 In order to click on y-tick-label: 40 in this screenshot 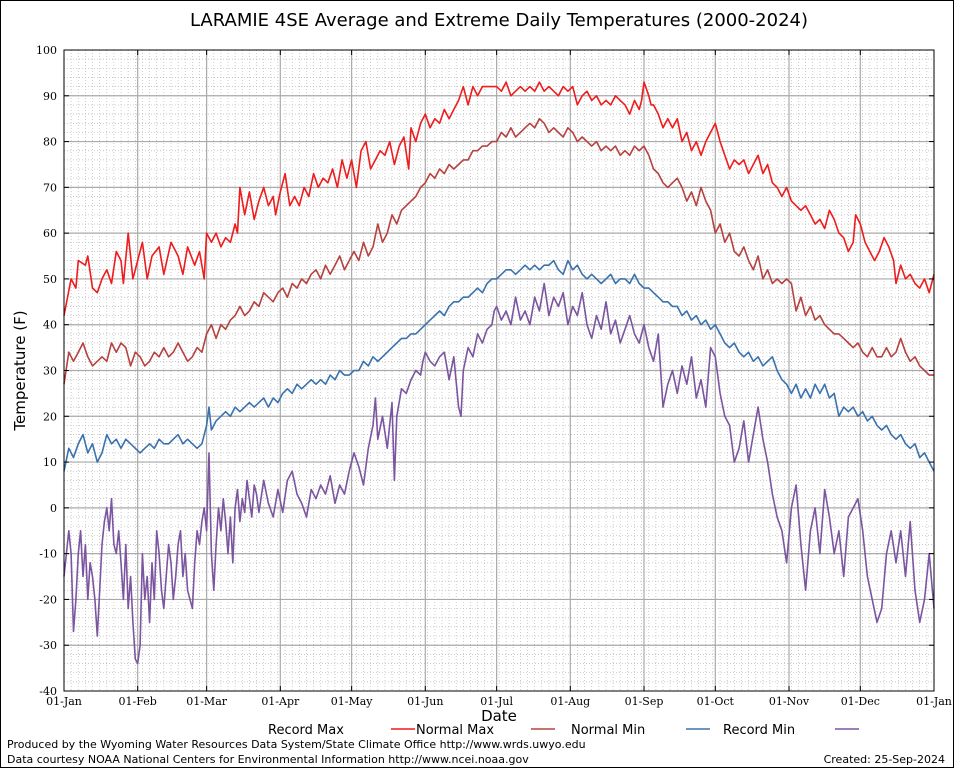, I will do `click(50, 325)`.